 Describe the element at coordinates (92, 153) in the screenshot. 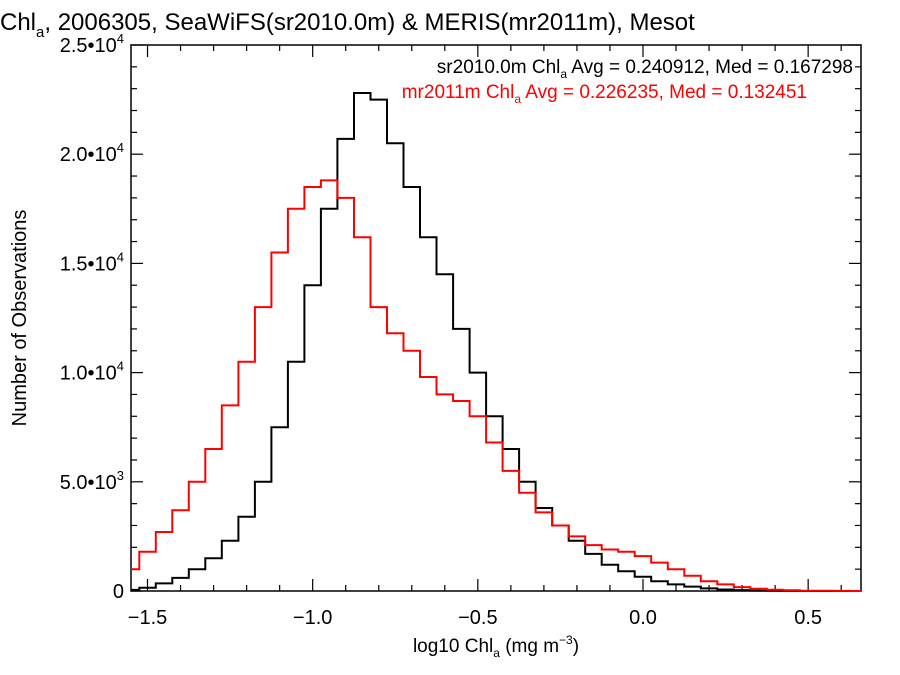

I see `y-tick-label: 2.0•104` at that location.